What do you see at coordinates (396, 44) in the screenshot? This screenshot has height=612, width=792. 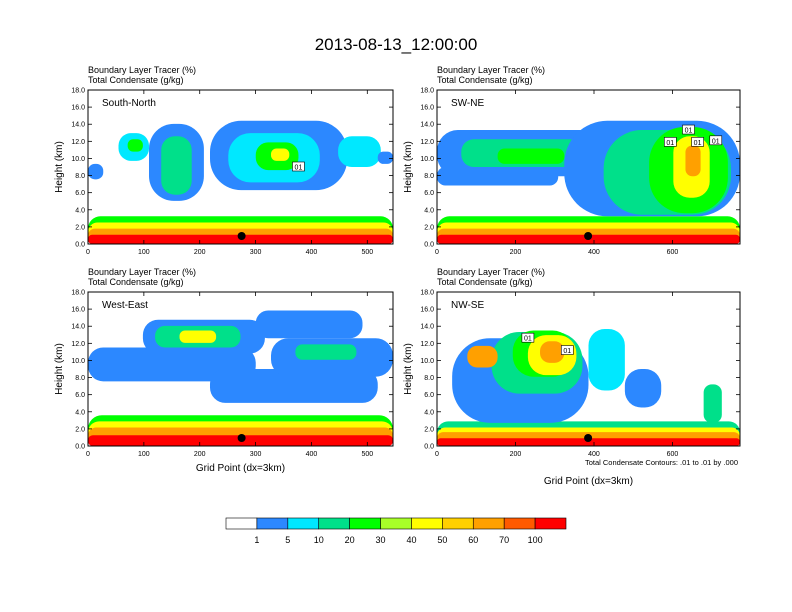 I see `chart-title: 2013-08-13_12:00:00` at bounding box center [396, 44].